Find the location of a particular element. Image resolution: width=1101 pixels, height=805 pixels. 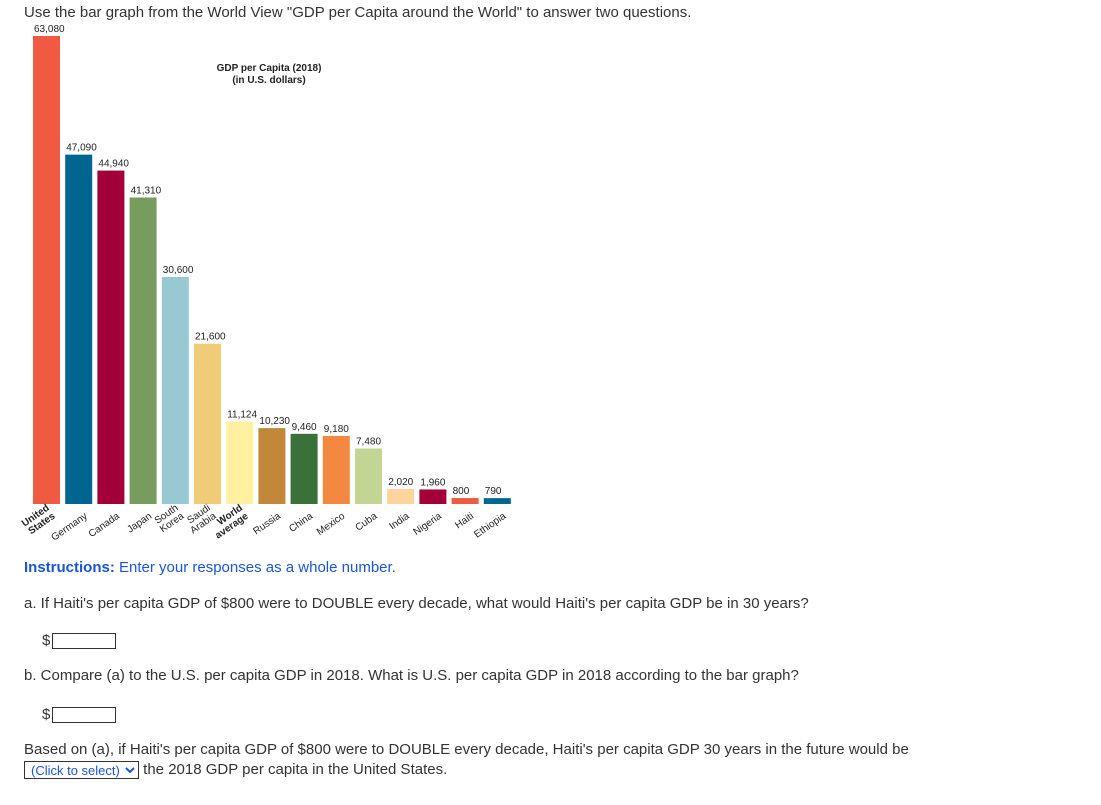

value-label: 1,960 is located at coordinates (432, 482).